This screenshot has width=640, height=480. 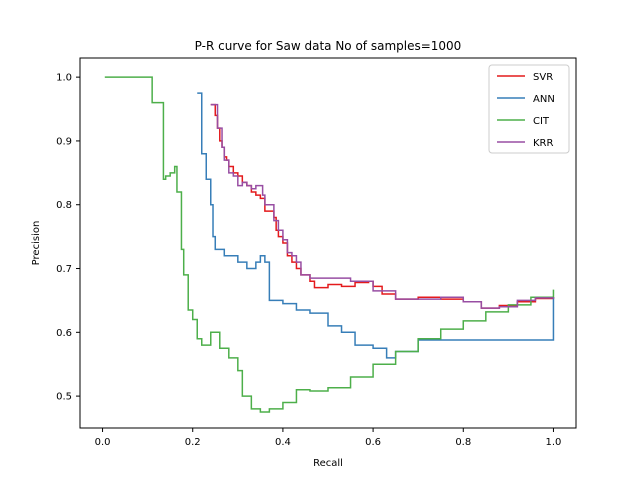 What do you see at coordinates (193, 442) in the screenshot?
I see `x-tick-label: 0.2` at bounding box center [193, 442].